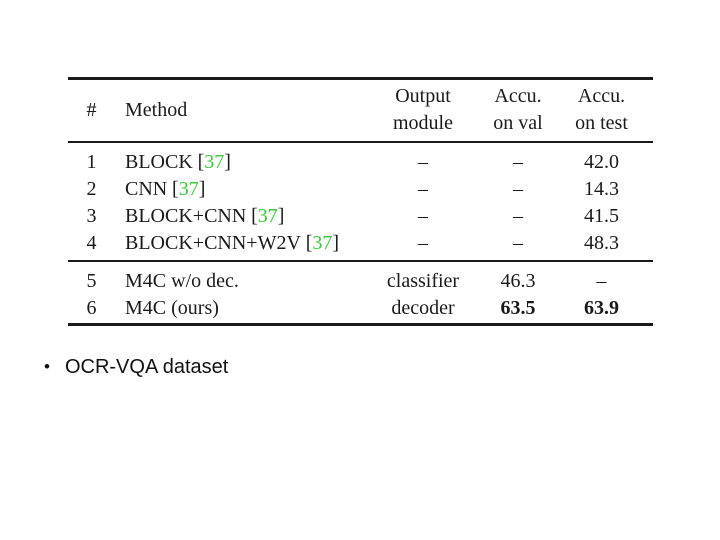  I want to click on method-name: BLOCK+CNN, so click(186, 215).